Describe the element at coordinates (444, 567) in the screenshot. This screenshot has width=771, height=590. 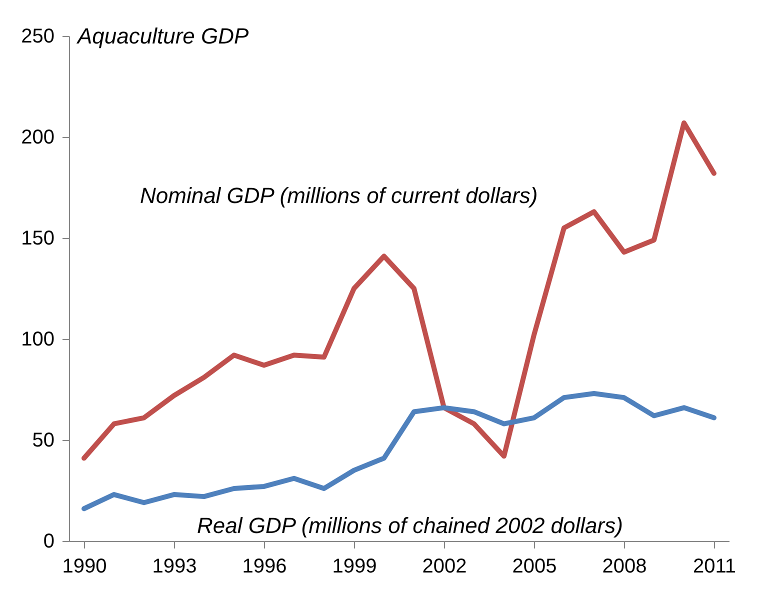
I see `x-tick-label: 2002` at that location.